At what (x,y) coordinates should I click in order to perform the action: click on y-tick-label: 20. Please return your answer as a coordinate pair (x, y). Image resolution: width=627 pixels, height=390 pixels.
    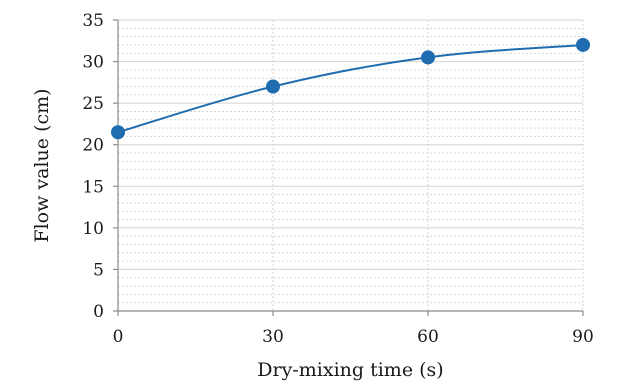
    Looking at the image, I should click on (93, 146).